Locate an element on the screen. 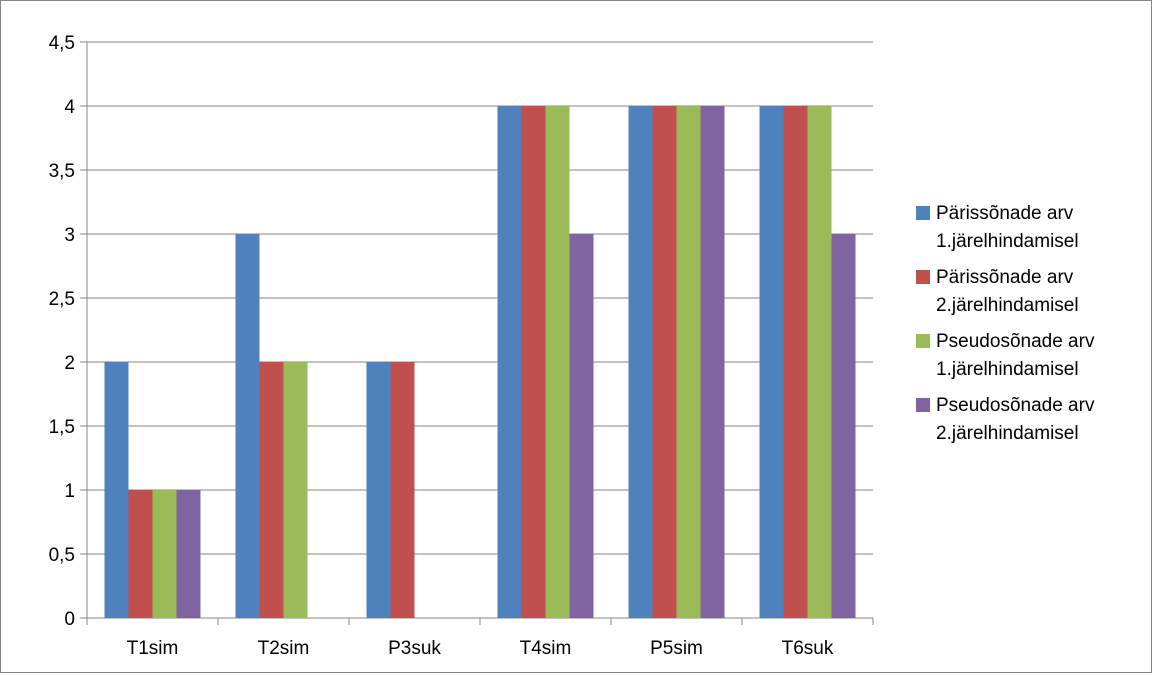  y-tick-label: 1,5 is located at coordinates (62, 427).